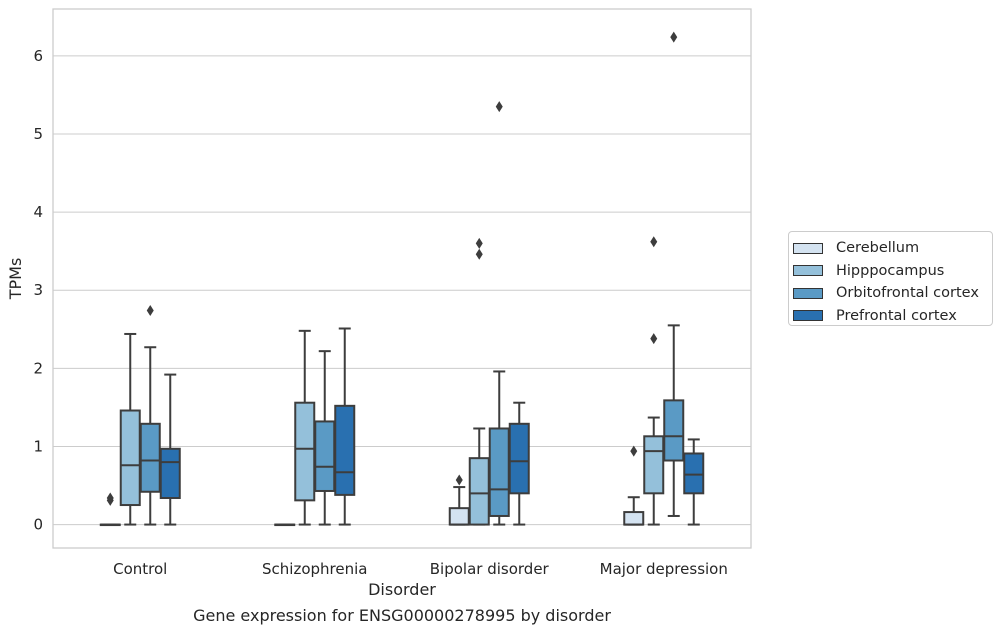 This screenshot has height=634, width=1003. What do you see at coordinates (490, 569) in the screenshot?
I see `x-tick-label: Bipolar disorder` at bounding box center [490, 569].